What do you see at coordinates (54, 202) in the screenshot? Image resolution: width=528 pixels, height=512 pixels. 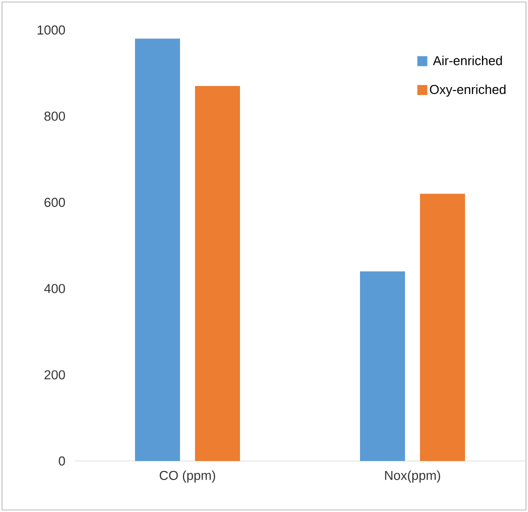 I see `y-tick-label: 600` at bounding box center [54, 202].